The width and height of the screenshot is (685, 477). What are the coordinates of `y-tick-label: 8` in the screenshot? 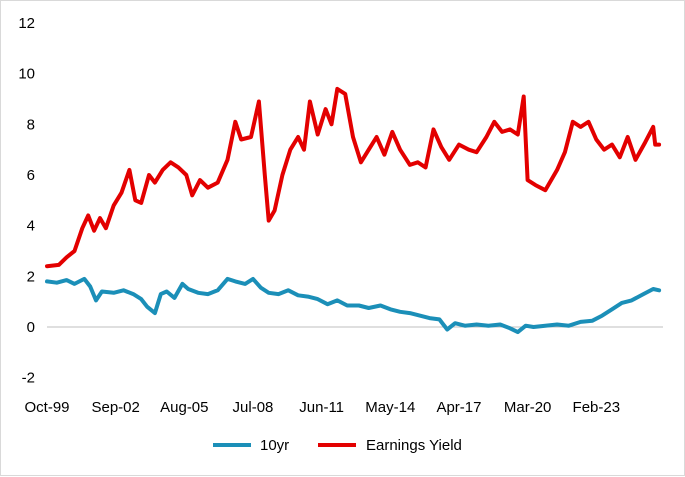 It's located at (31, 124).